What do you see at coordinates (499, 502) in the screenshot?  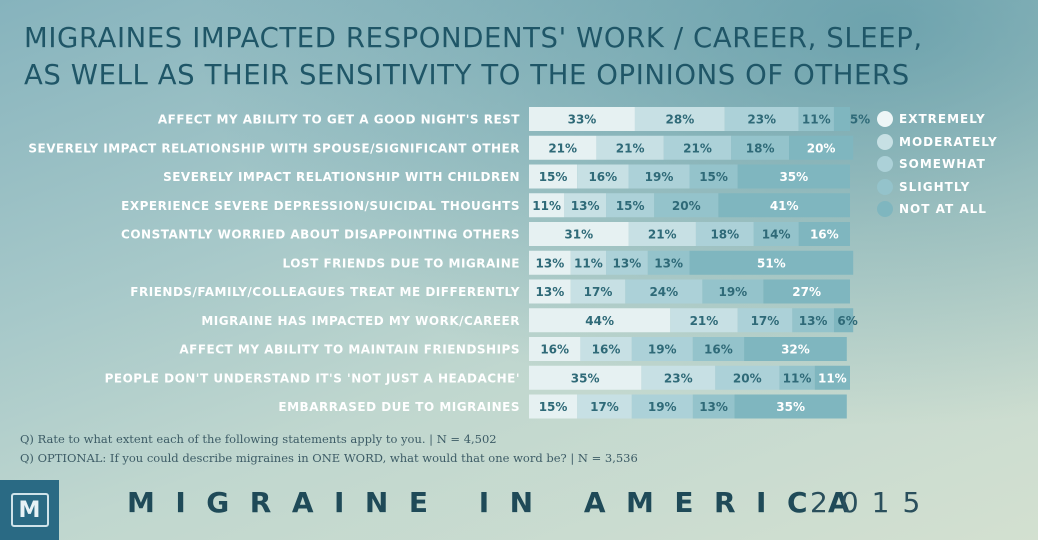 I see `brand-name: MIGRAINE IN AMERICA` at bounding box center [499, 502].